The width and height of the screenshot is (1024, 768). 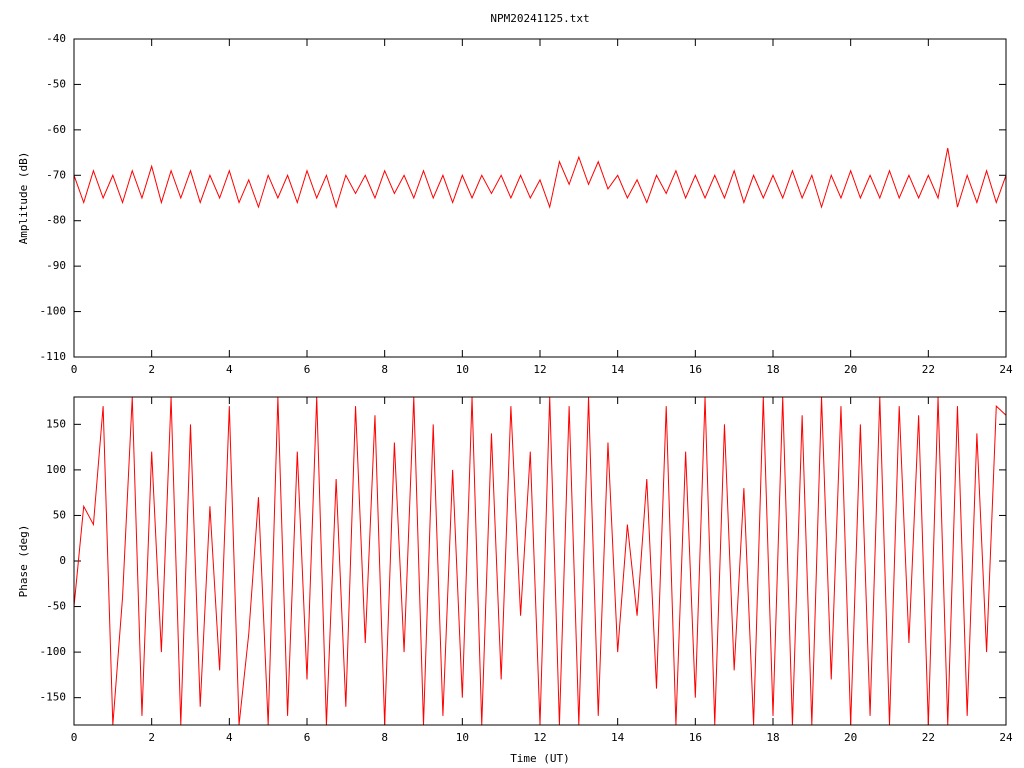 I want to click on x-axis-label: Time (UT), so click(x=540, y=758).